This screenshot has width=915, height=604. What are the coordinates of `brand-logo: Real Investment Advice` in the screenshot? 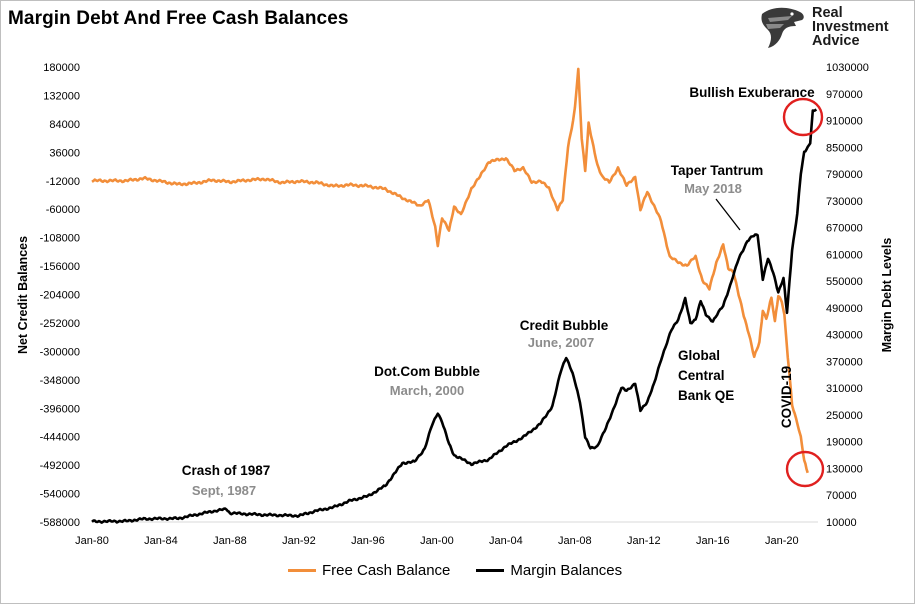 It's located at (834, 28).